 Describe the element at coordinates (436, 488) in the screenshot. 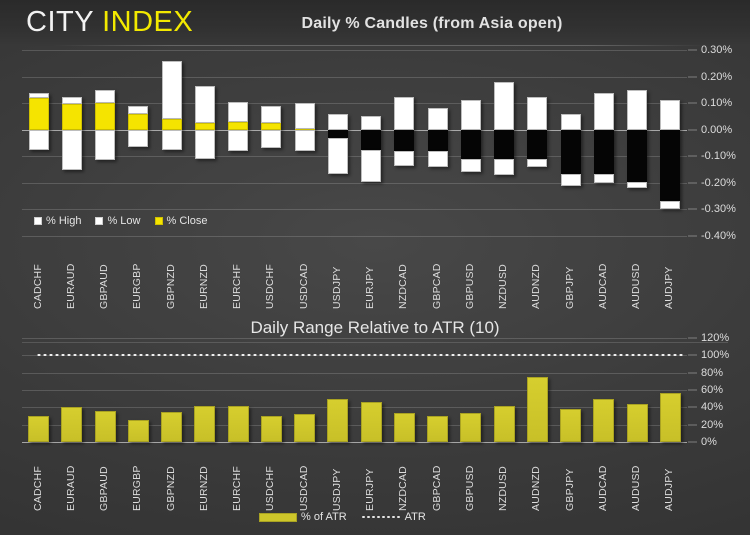

I see `x-tick-label: GBPCAD` at that location.